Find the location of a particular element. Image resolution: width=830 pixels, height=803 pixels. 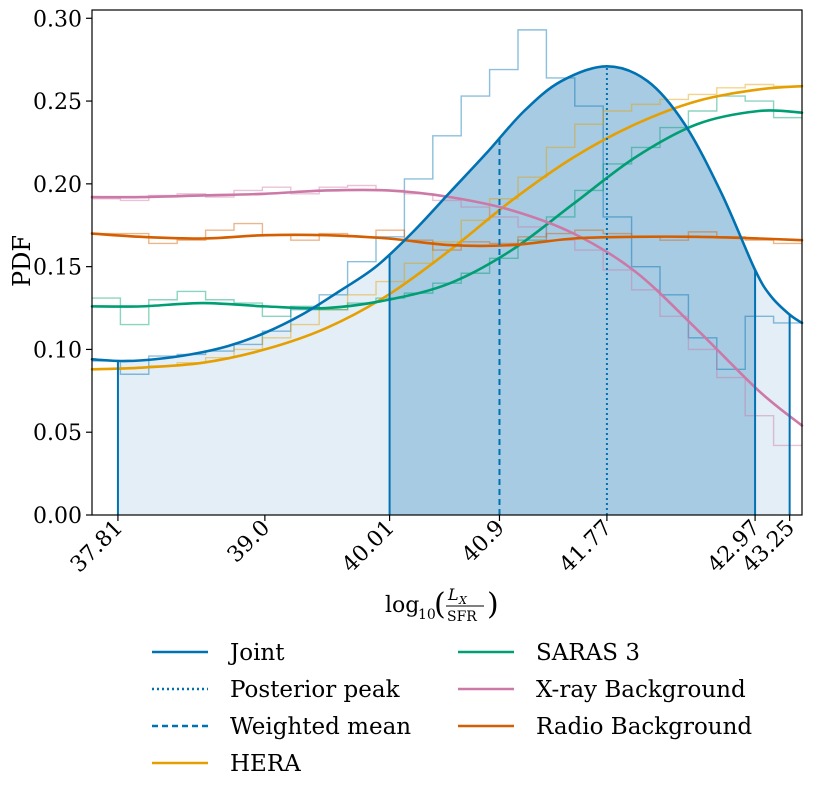

x-tick-label: 40.01 is located at coordinates (369, 547).